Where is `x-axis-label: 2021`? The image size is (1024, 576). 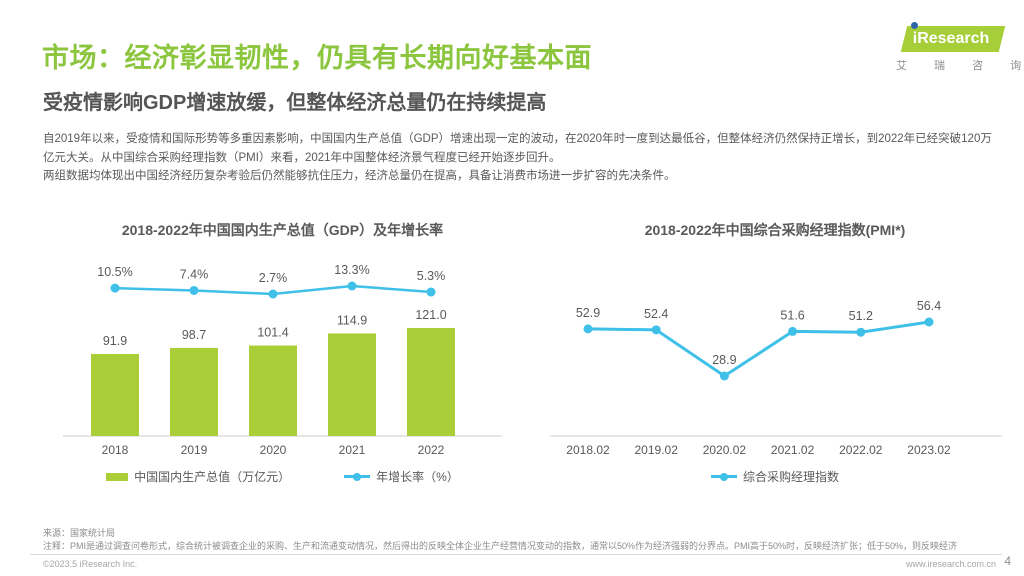
x-axis-label: 2021 is located at coordinates (352, 450).